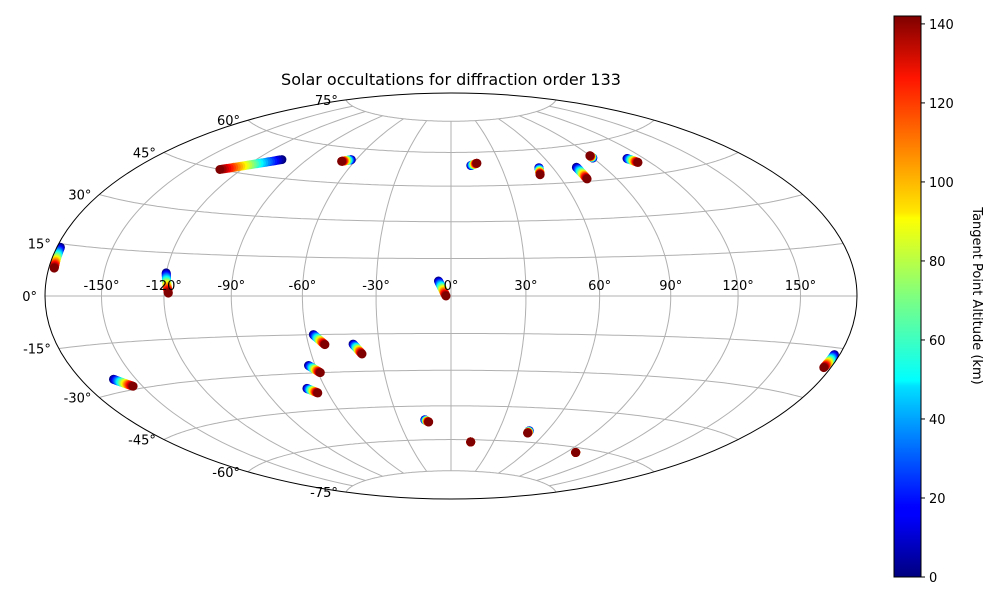 This screenshot has height=600, width=1000. What do you see at coordinates (78, 399) in the screenshot?
I see `lat-tick-label: -30°` at bounding box center [78, 399].